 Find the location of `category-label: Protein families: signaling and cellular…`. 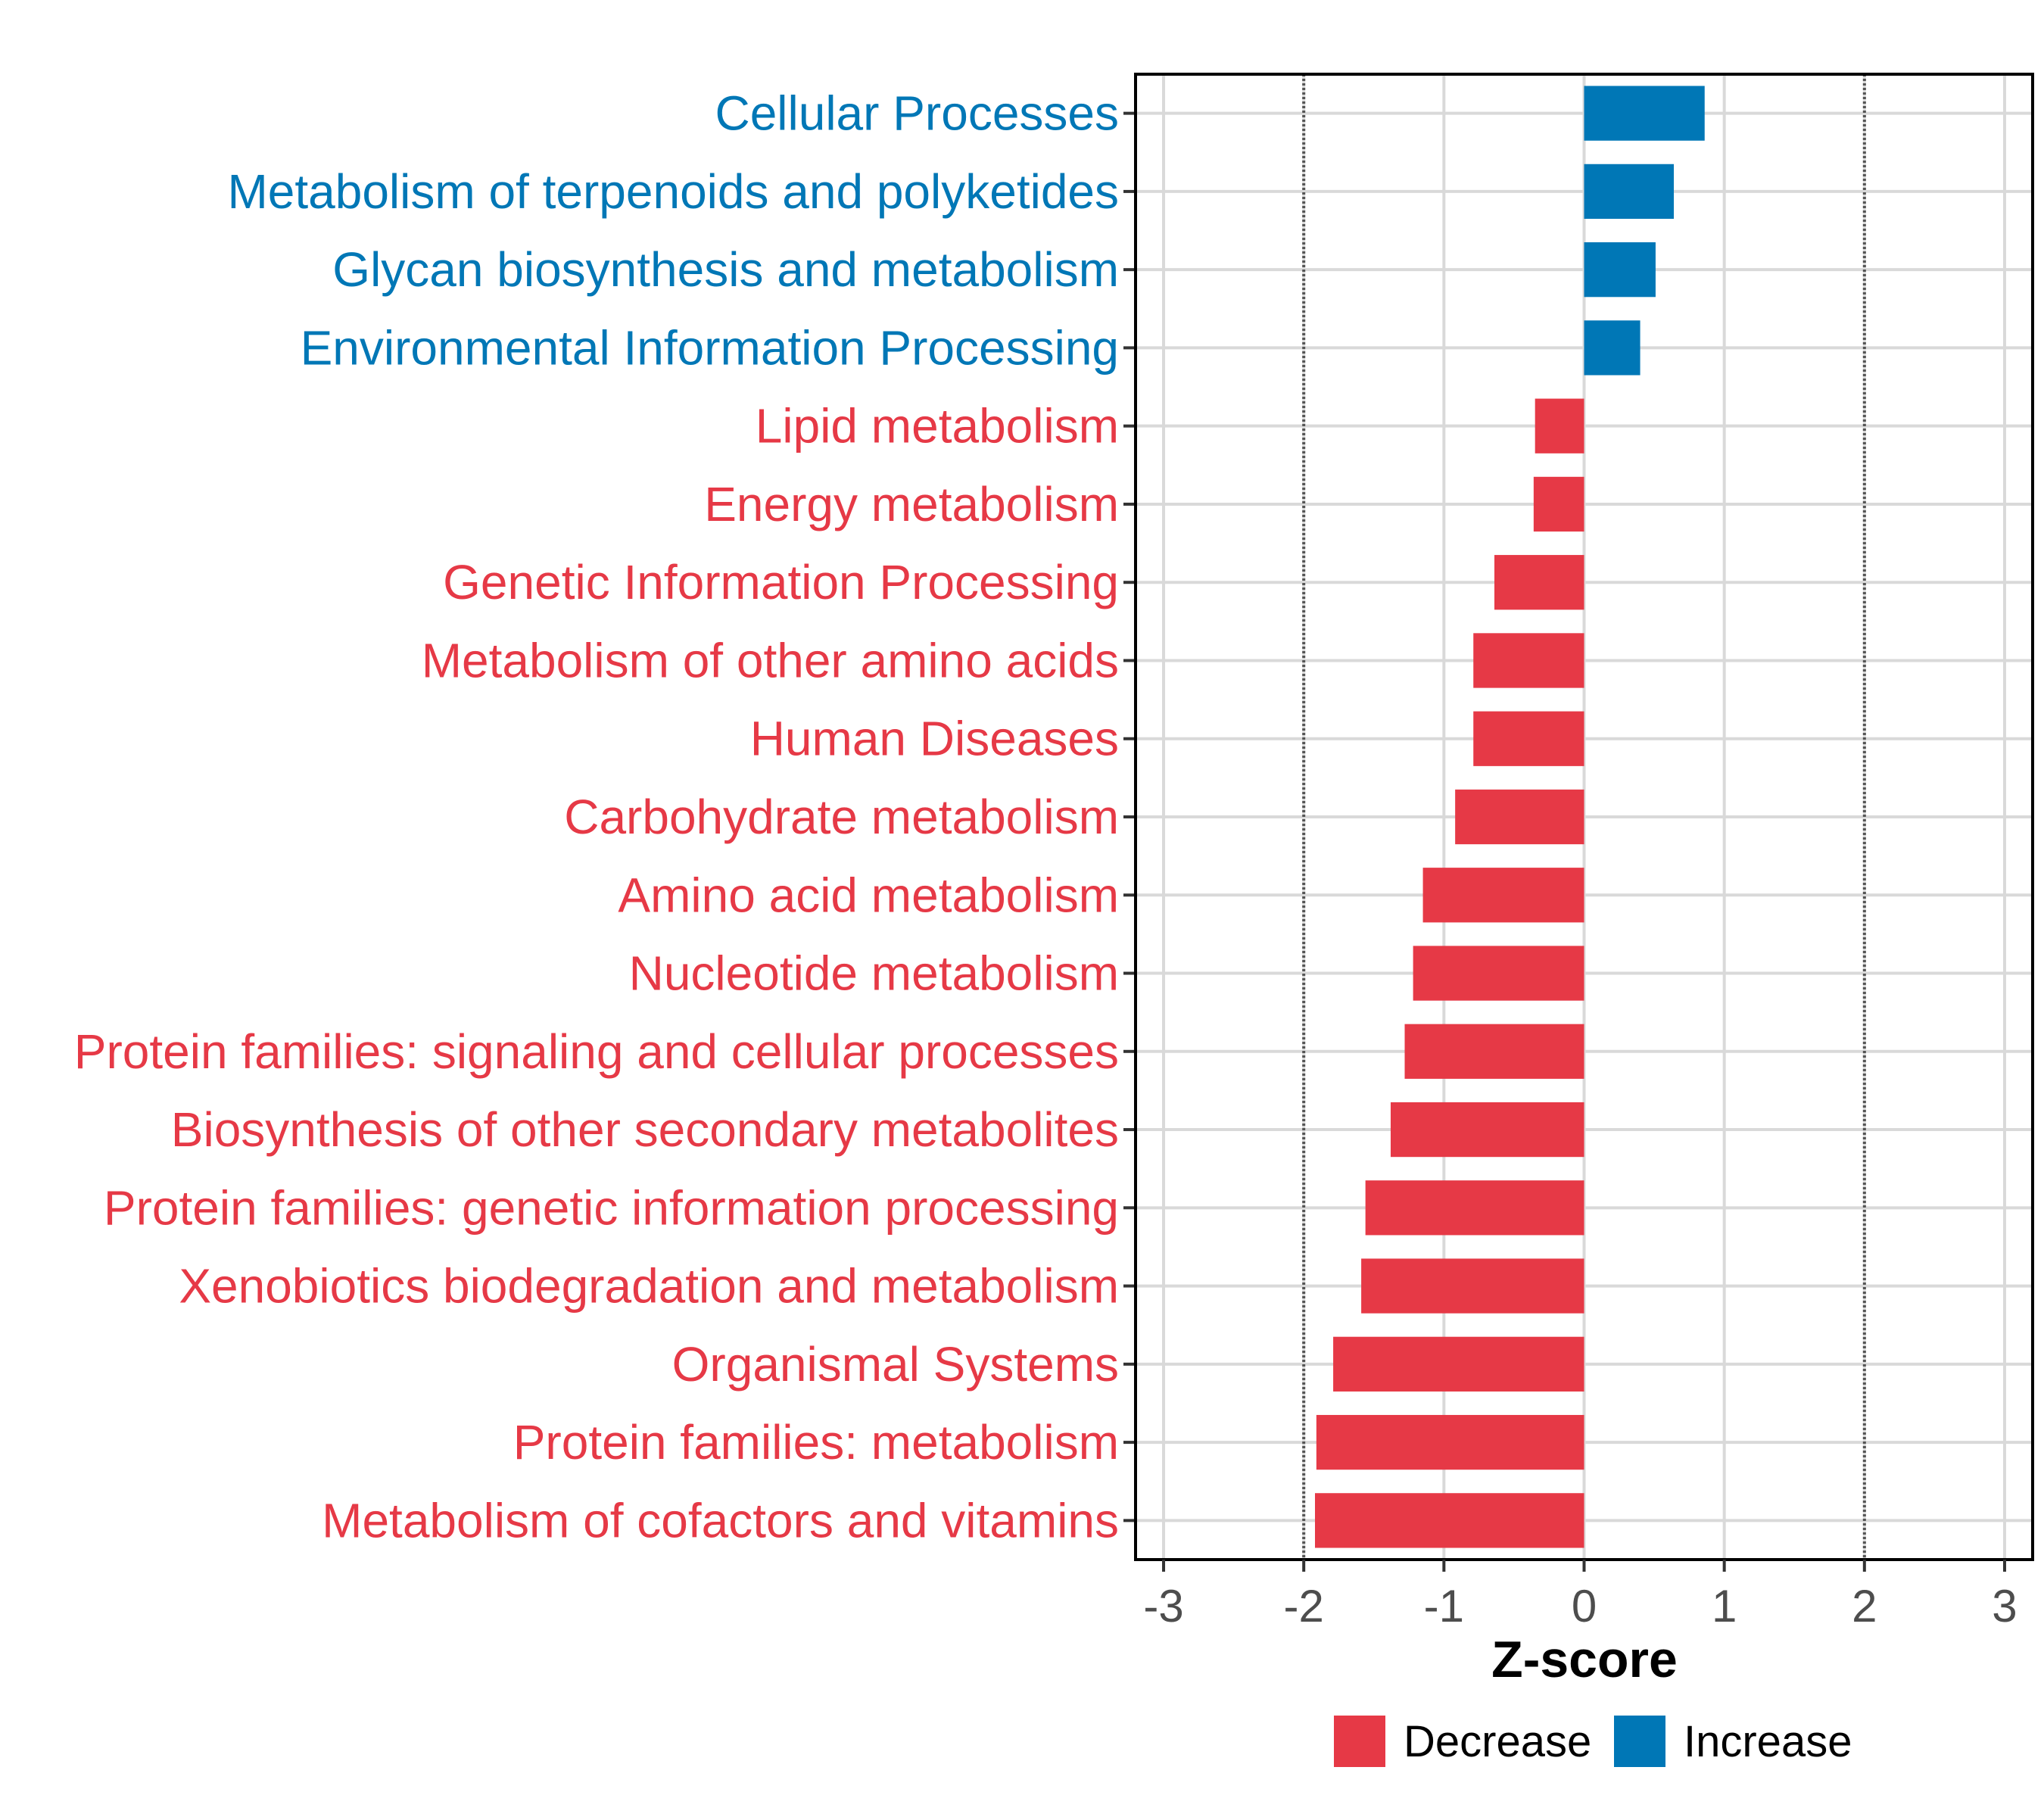

category-label: Protein families: signaling and cellular… is located at coordinates (596, 1051).